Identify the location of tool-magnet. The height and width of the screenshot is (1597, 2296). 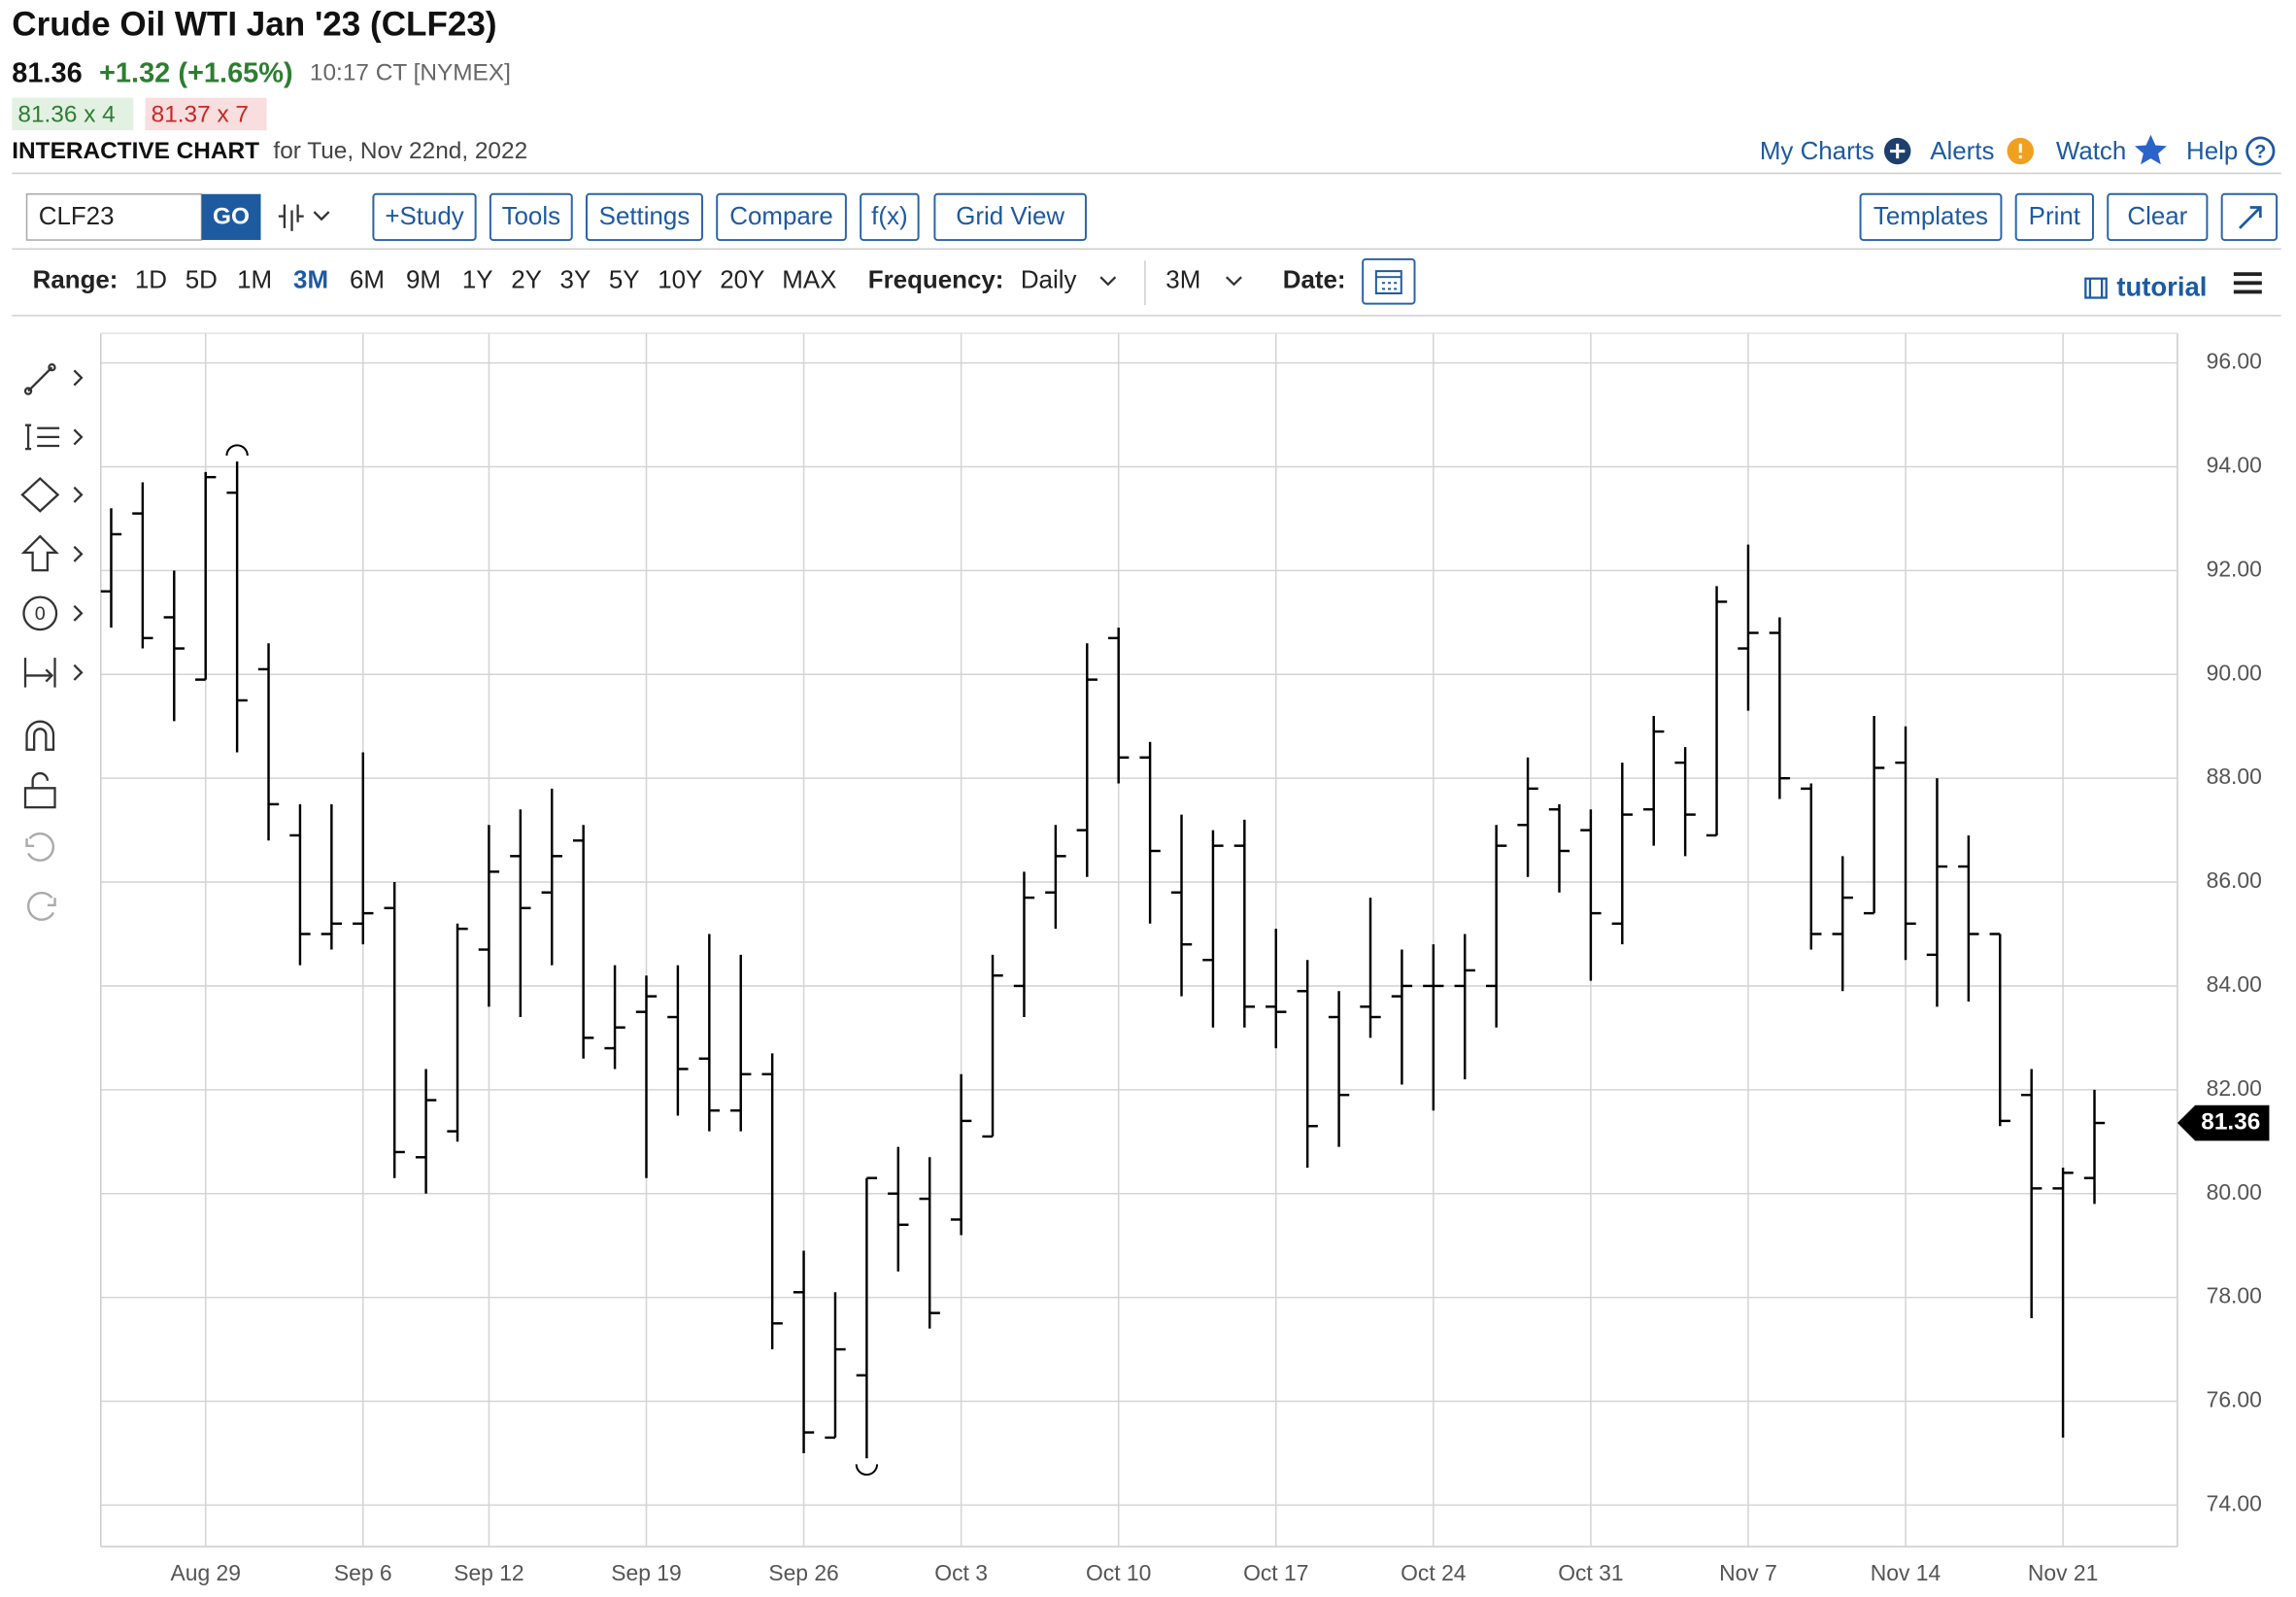
(40, 735).